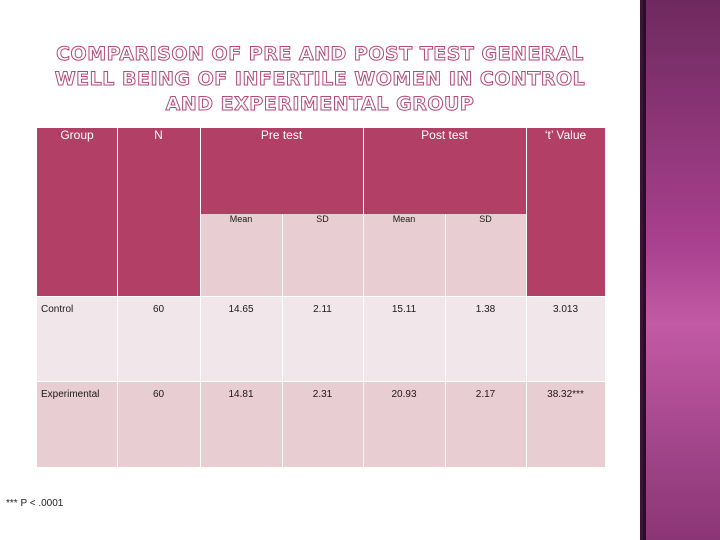 Image resolution: width=720 pixels, height=540 pixels. I want to click on row1-post-mean: 15.11, so click(404, 309).